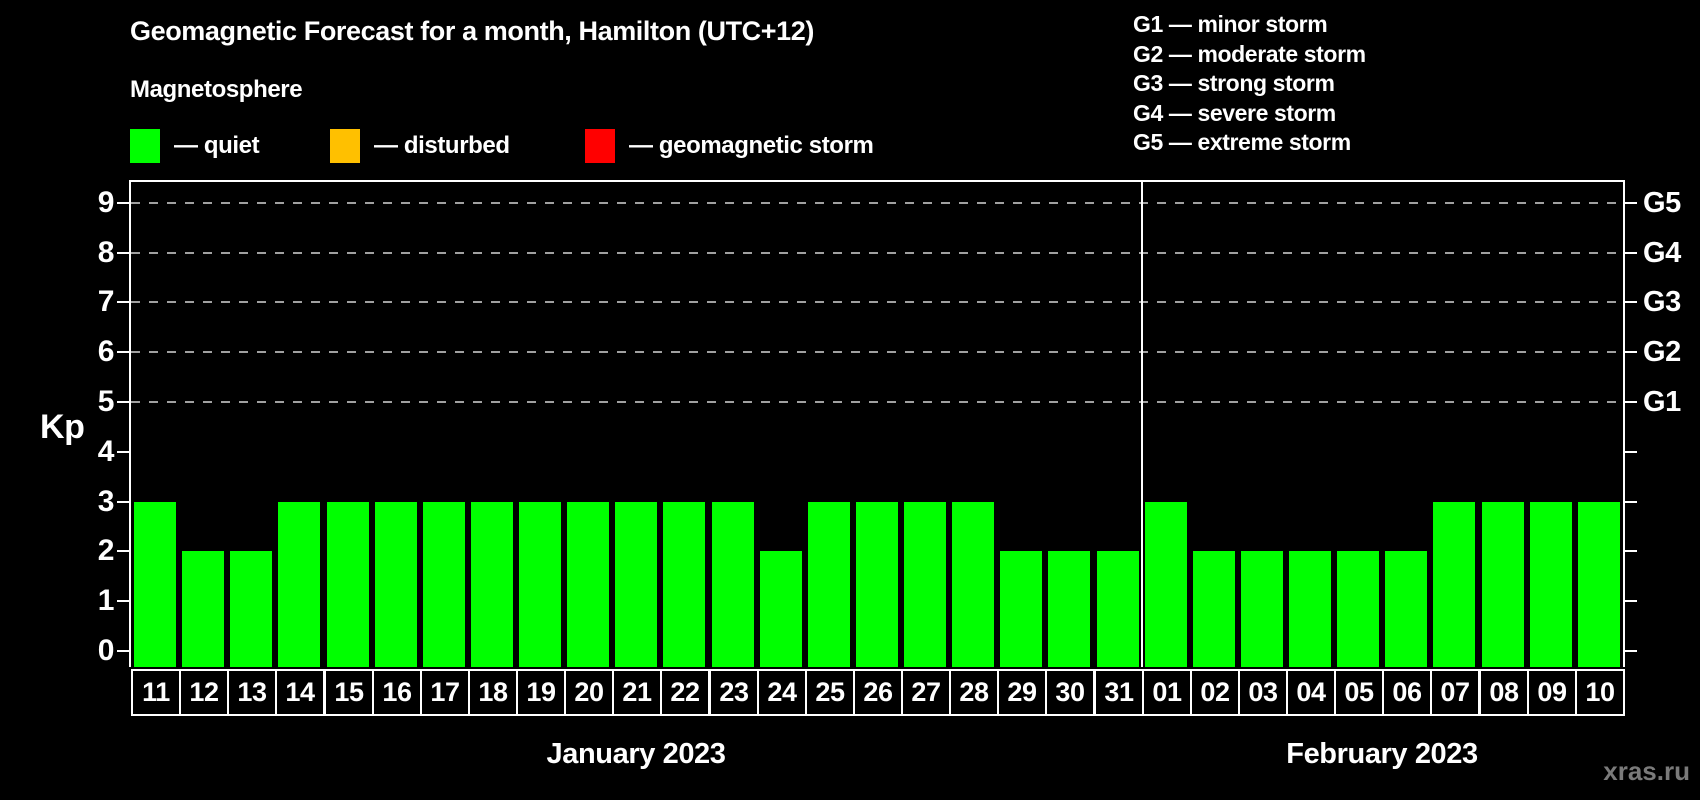 The height and width of the screenshot is (800, 1700). What do you see at coordinates (1662, 302) in the screenshot?
I see `right-axis-label-G3: G3` at bounding box center [1662, 302].